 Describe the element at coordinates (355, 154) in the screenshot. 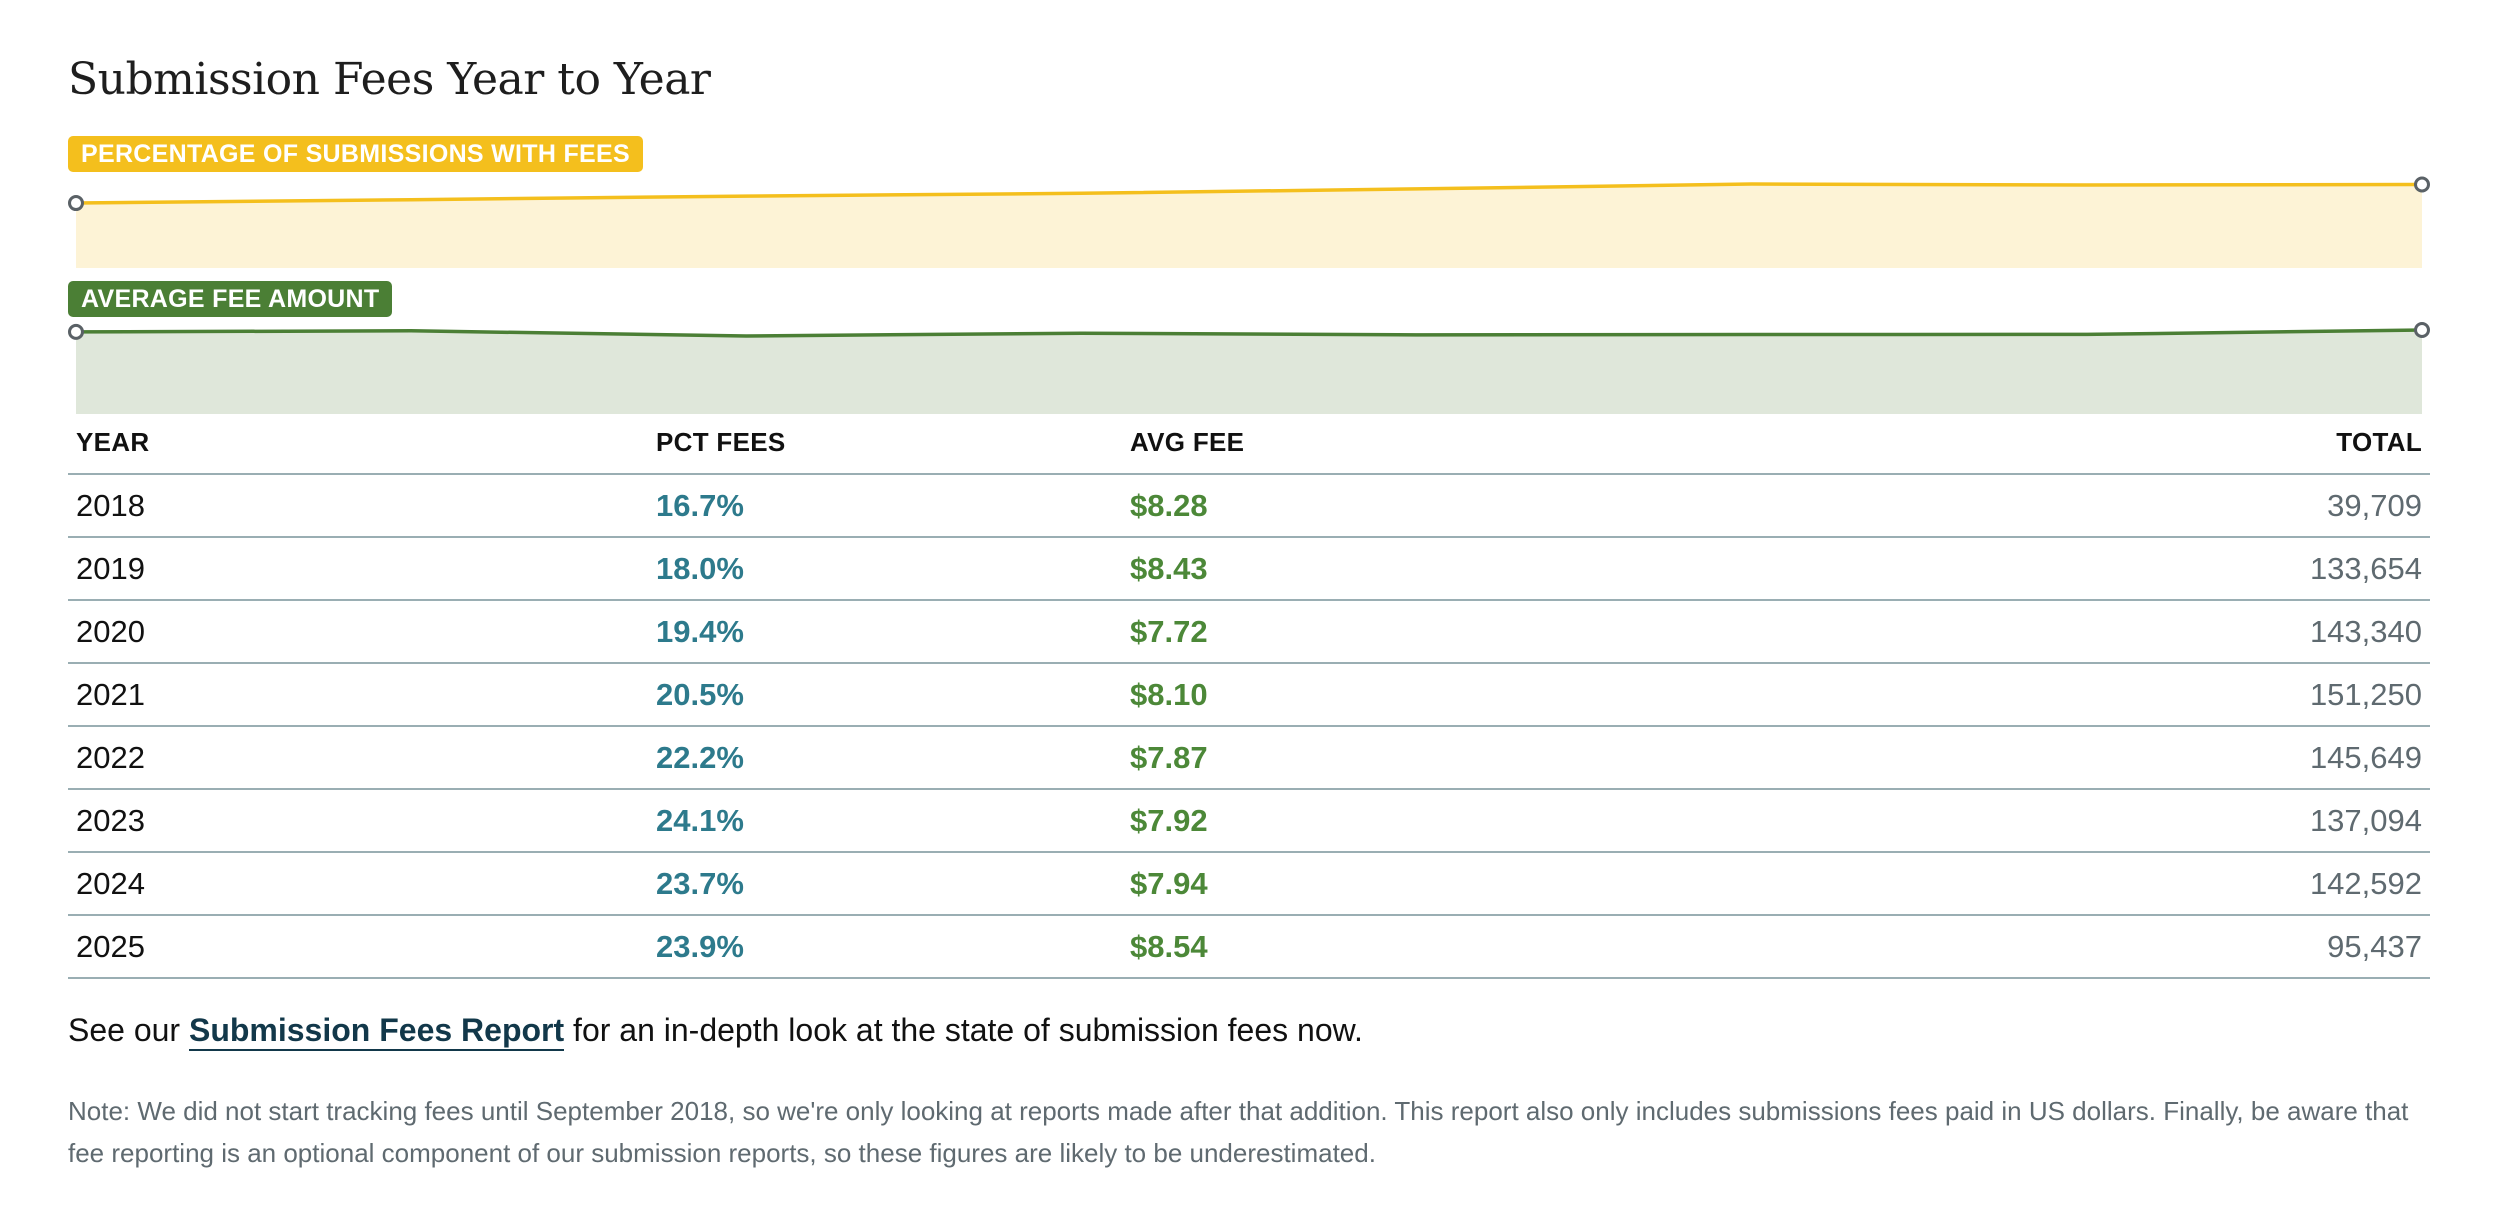

I see `pct-chart-label: PERCENTAGE OF SUBMISSIONS WITH FEES` at that location.